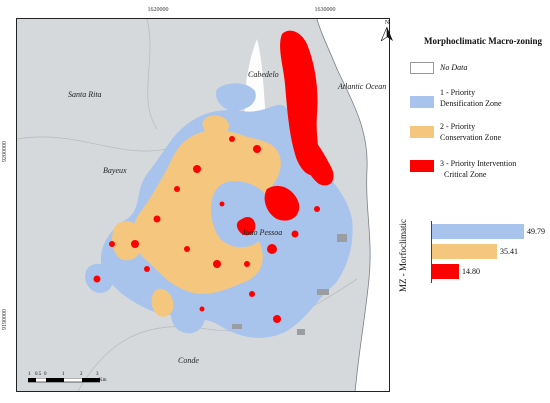 The width and height of the screenshot is (550, 403). Describe the element at coordinates (422, 102) in the screenshot. I see `legend-swatch-densification` at that location.